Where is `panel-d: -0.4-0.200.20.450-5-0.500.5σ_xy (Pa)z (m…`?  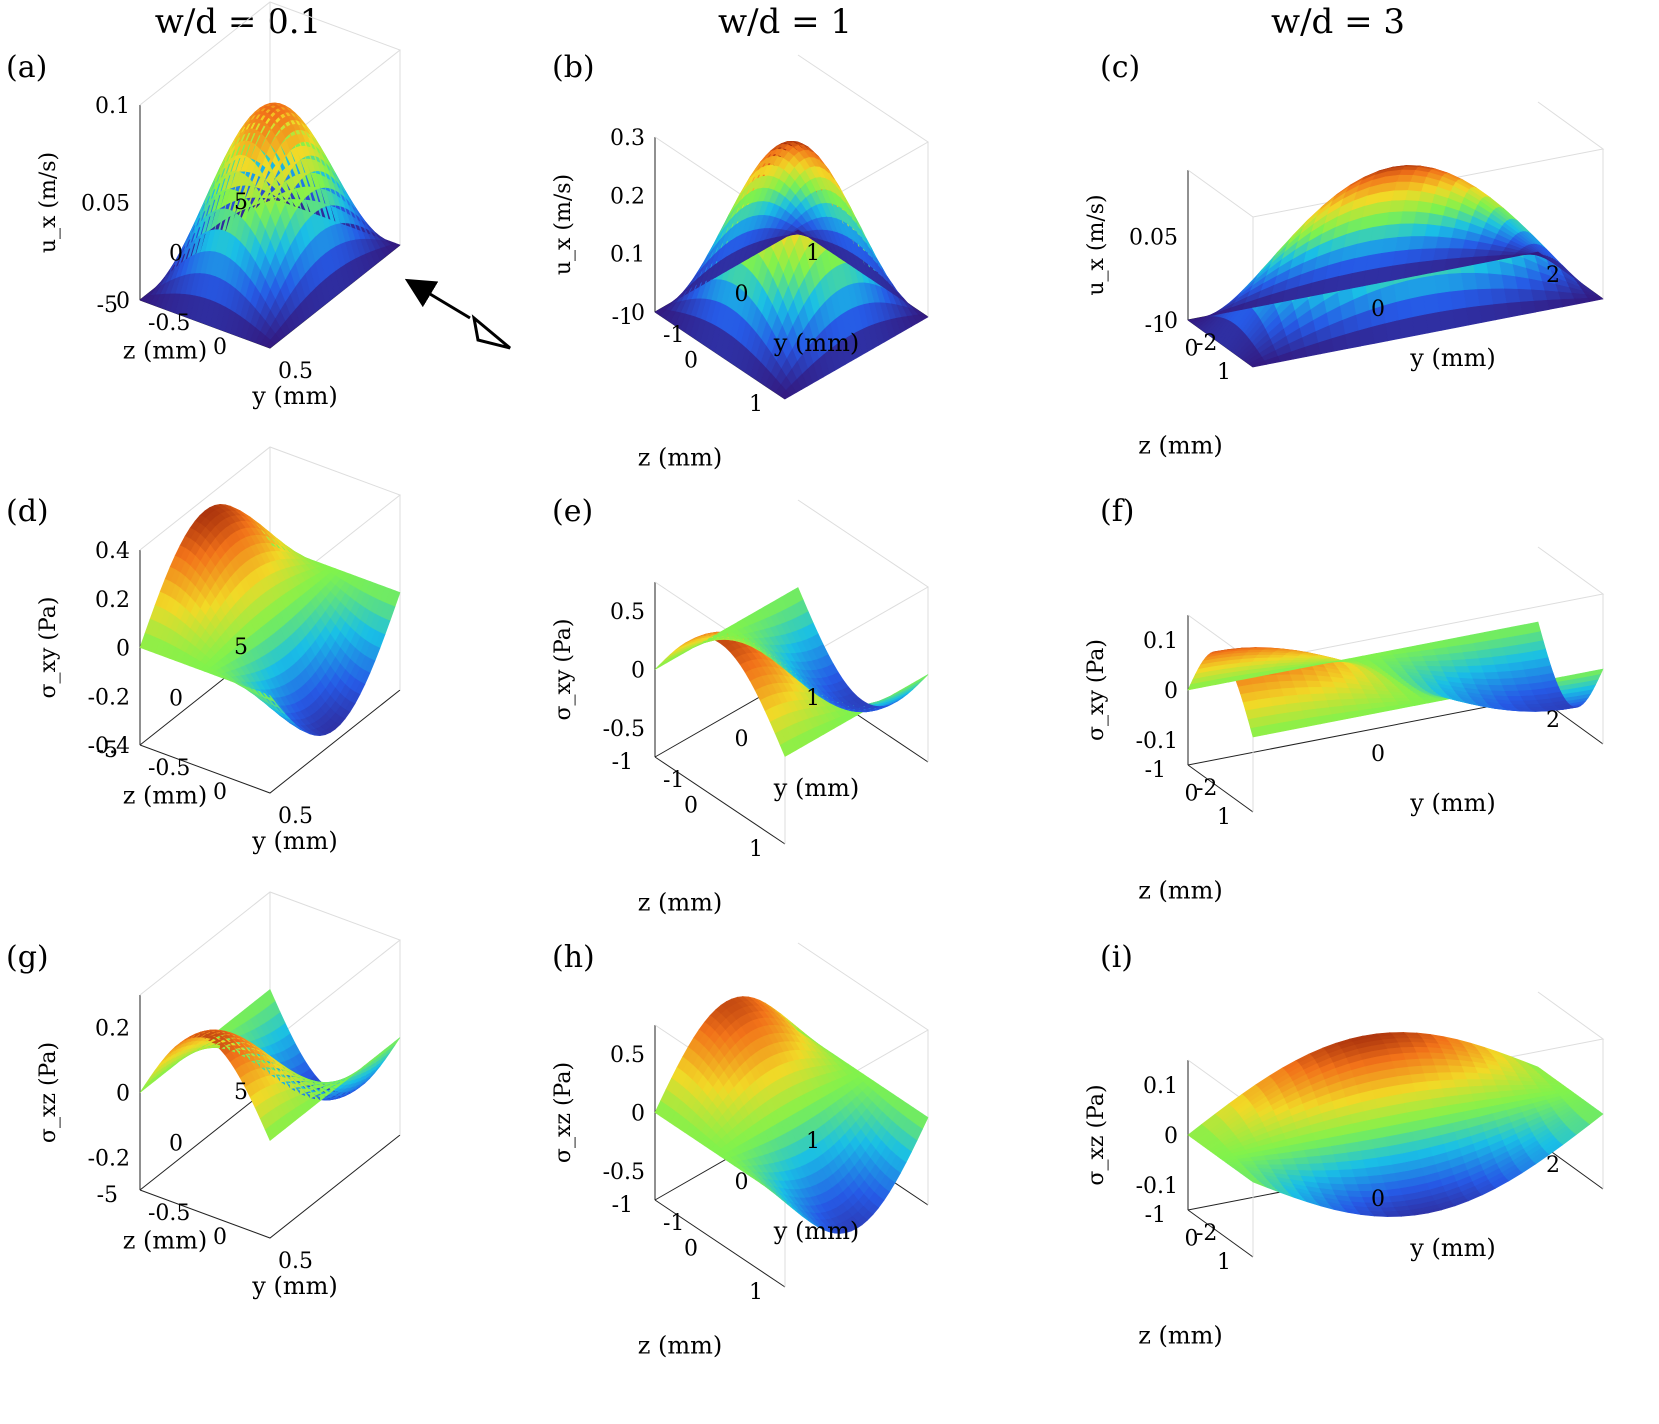 panel-d: -0.4-0.200.20.450-5-0.500.5σ_xy (Pa)z (m… is located at coordinates (219, 650).